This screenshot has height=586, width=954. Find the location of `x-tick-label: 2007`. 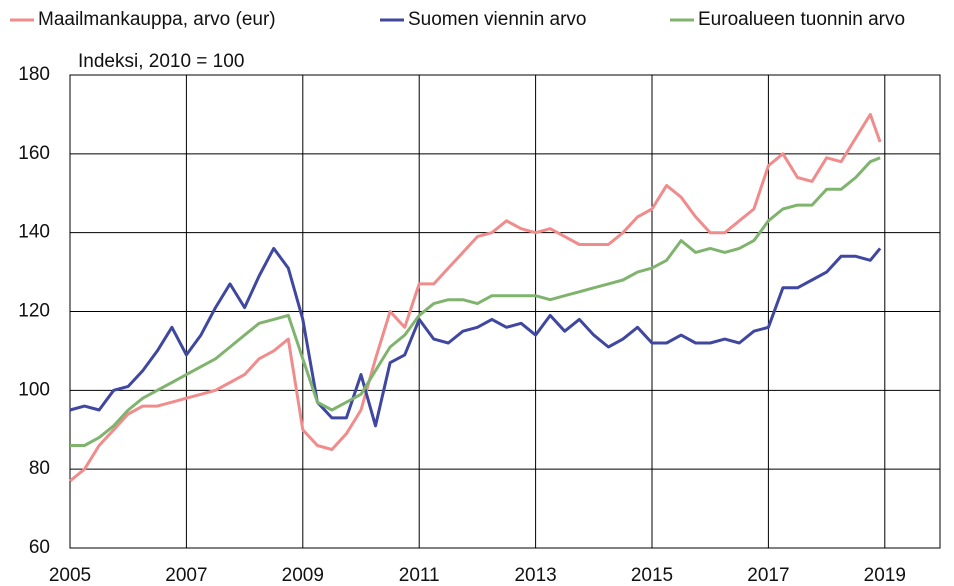

x-tick-label: 2007 is located at coordinates (186, 575).